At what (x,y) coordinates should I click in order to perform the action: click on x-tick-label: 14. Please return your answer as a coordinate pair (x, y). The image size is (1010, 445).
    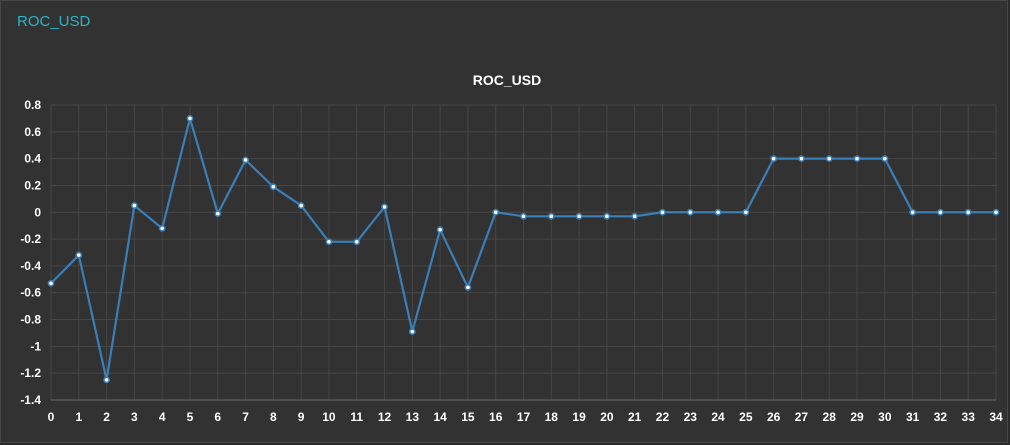
    Looking at the image, I should click on (440, 417).